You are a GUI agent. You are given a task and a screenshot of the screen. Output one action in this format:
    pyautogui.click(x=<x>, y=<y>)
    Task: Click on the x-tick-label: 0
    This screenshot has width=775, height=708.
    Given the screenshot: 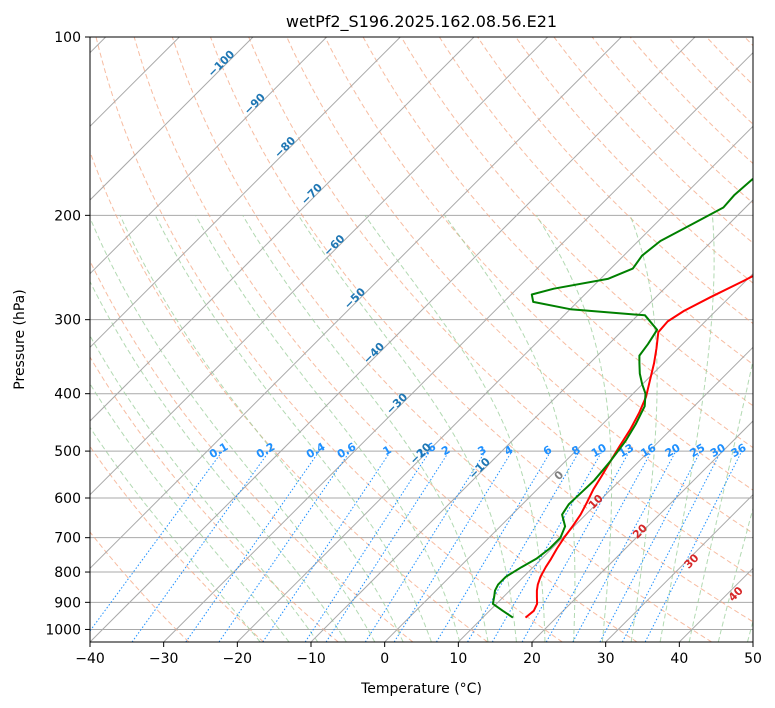 What is the action you would take?
    pyautogui.click(x=384, y=659)
    